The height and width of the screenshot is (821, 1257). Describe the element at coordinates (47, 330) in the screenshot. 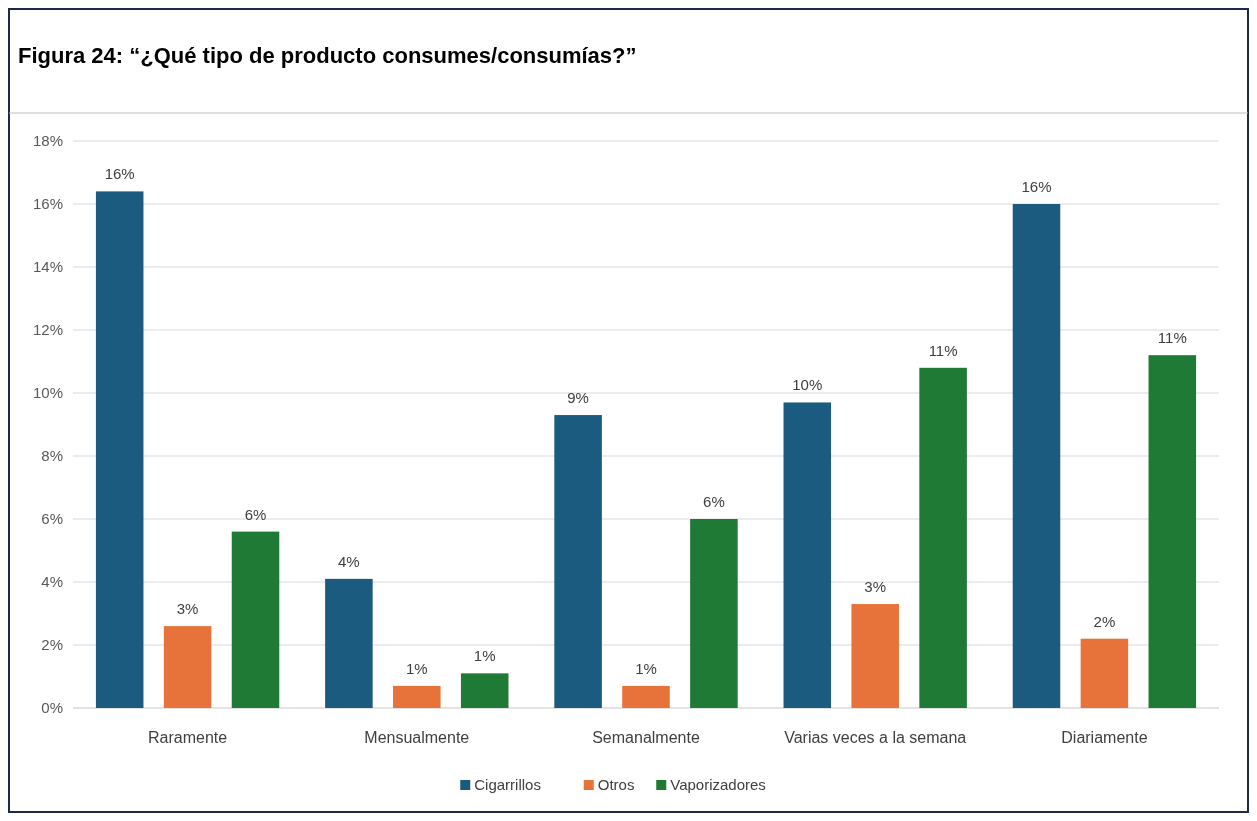

I see `y-tick-label: 12%` at that location.